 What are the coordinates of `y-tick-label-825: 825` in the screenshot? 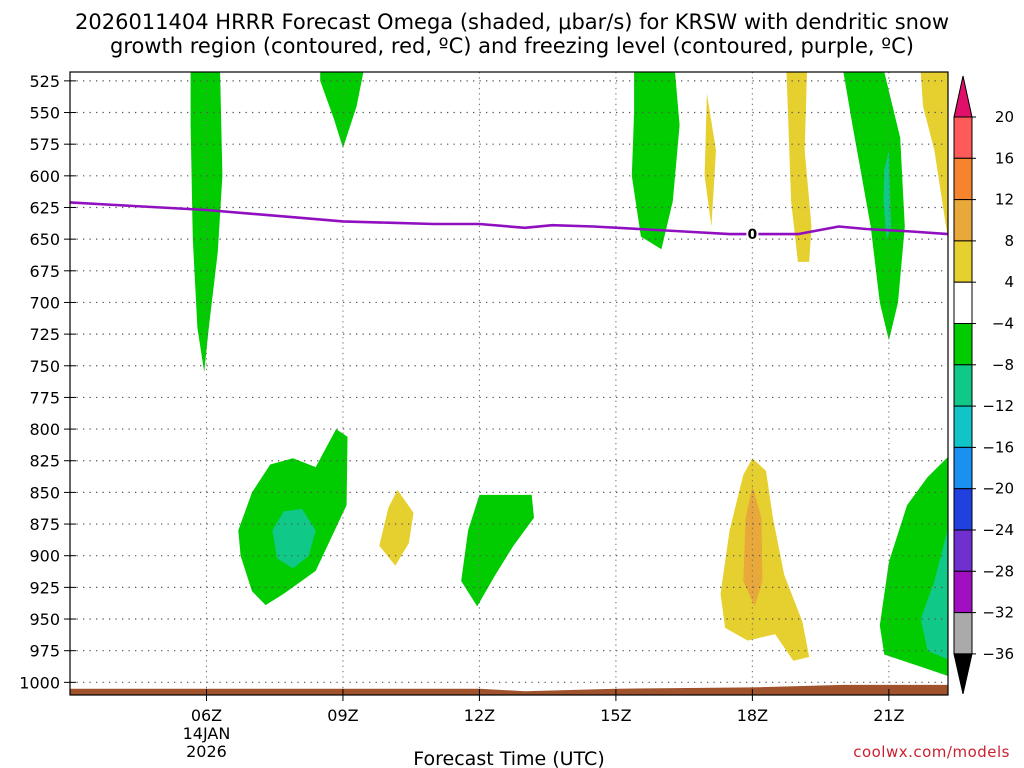 It's located at (44, 461).